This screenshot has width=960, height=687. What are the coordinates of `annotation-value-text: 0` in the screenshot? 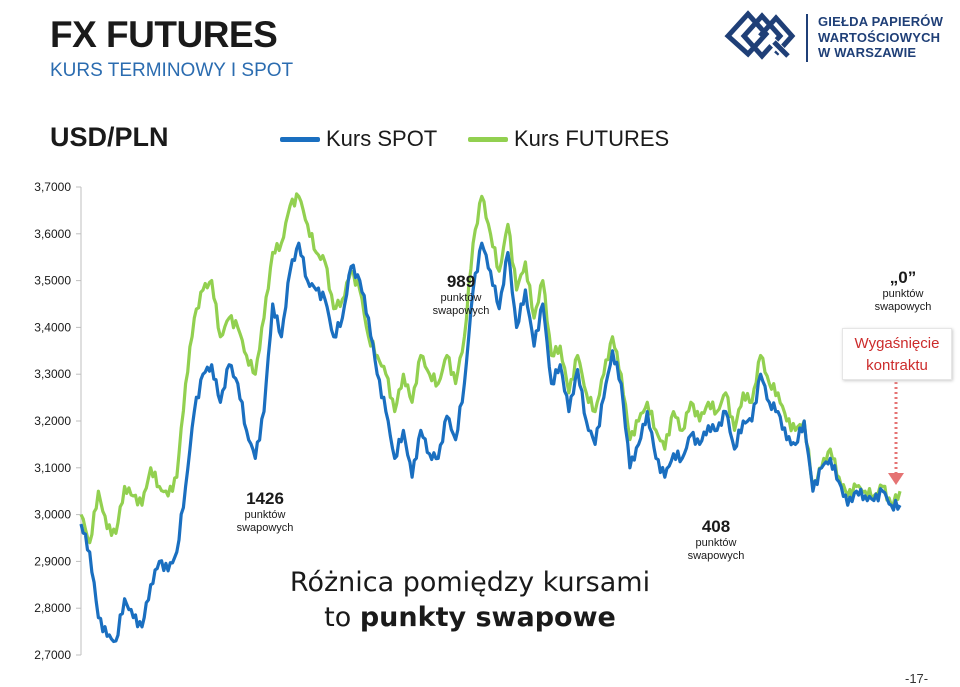 It's located at (903, 277).